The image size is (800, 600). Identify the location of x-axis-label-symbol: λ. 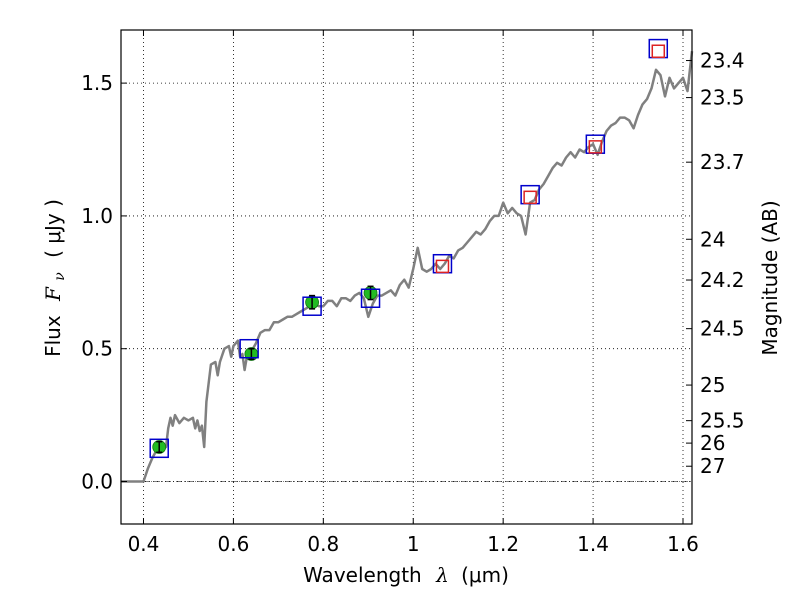
(442, 575).